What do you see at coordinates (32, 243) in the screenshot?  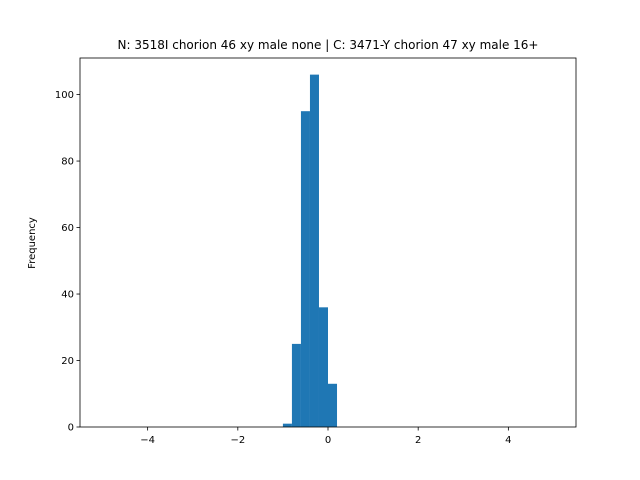 I see `y-axis-label: Frequency` at bounding box center [32, 243].